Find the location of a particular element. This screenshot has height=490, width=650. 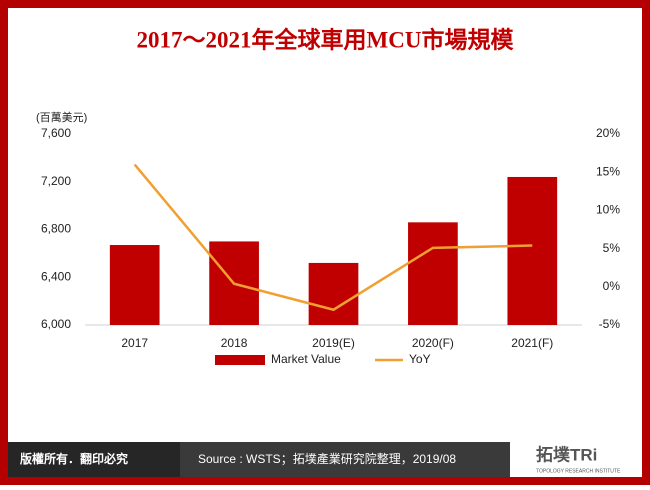

y-tick-label: 6,000 is located at coordinates (56, 324).